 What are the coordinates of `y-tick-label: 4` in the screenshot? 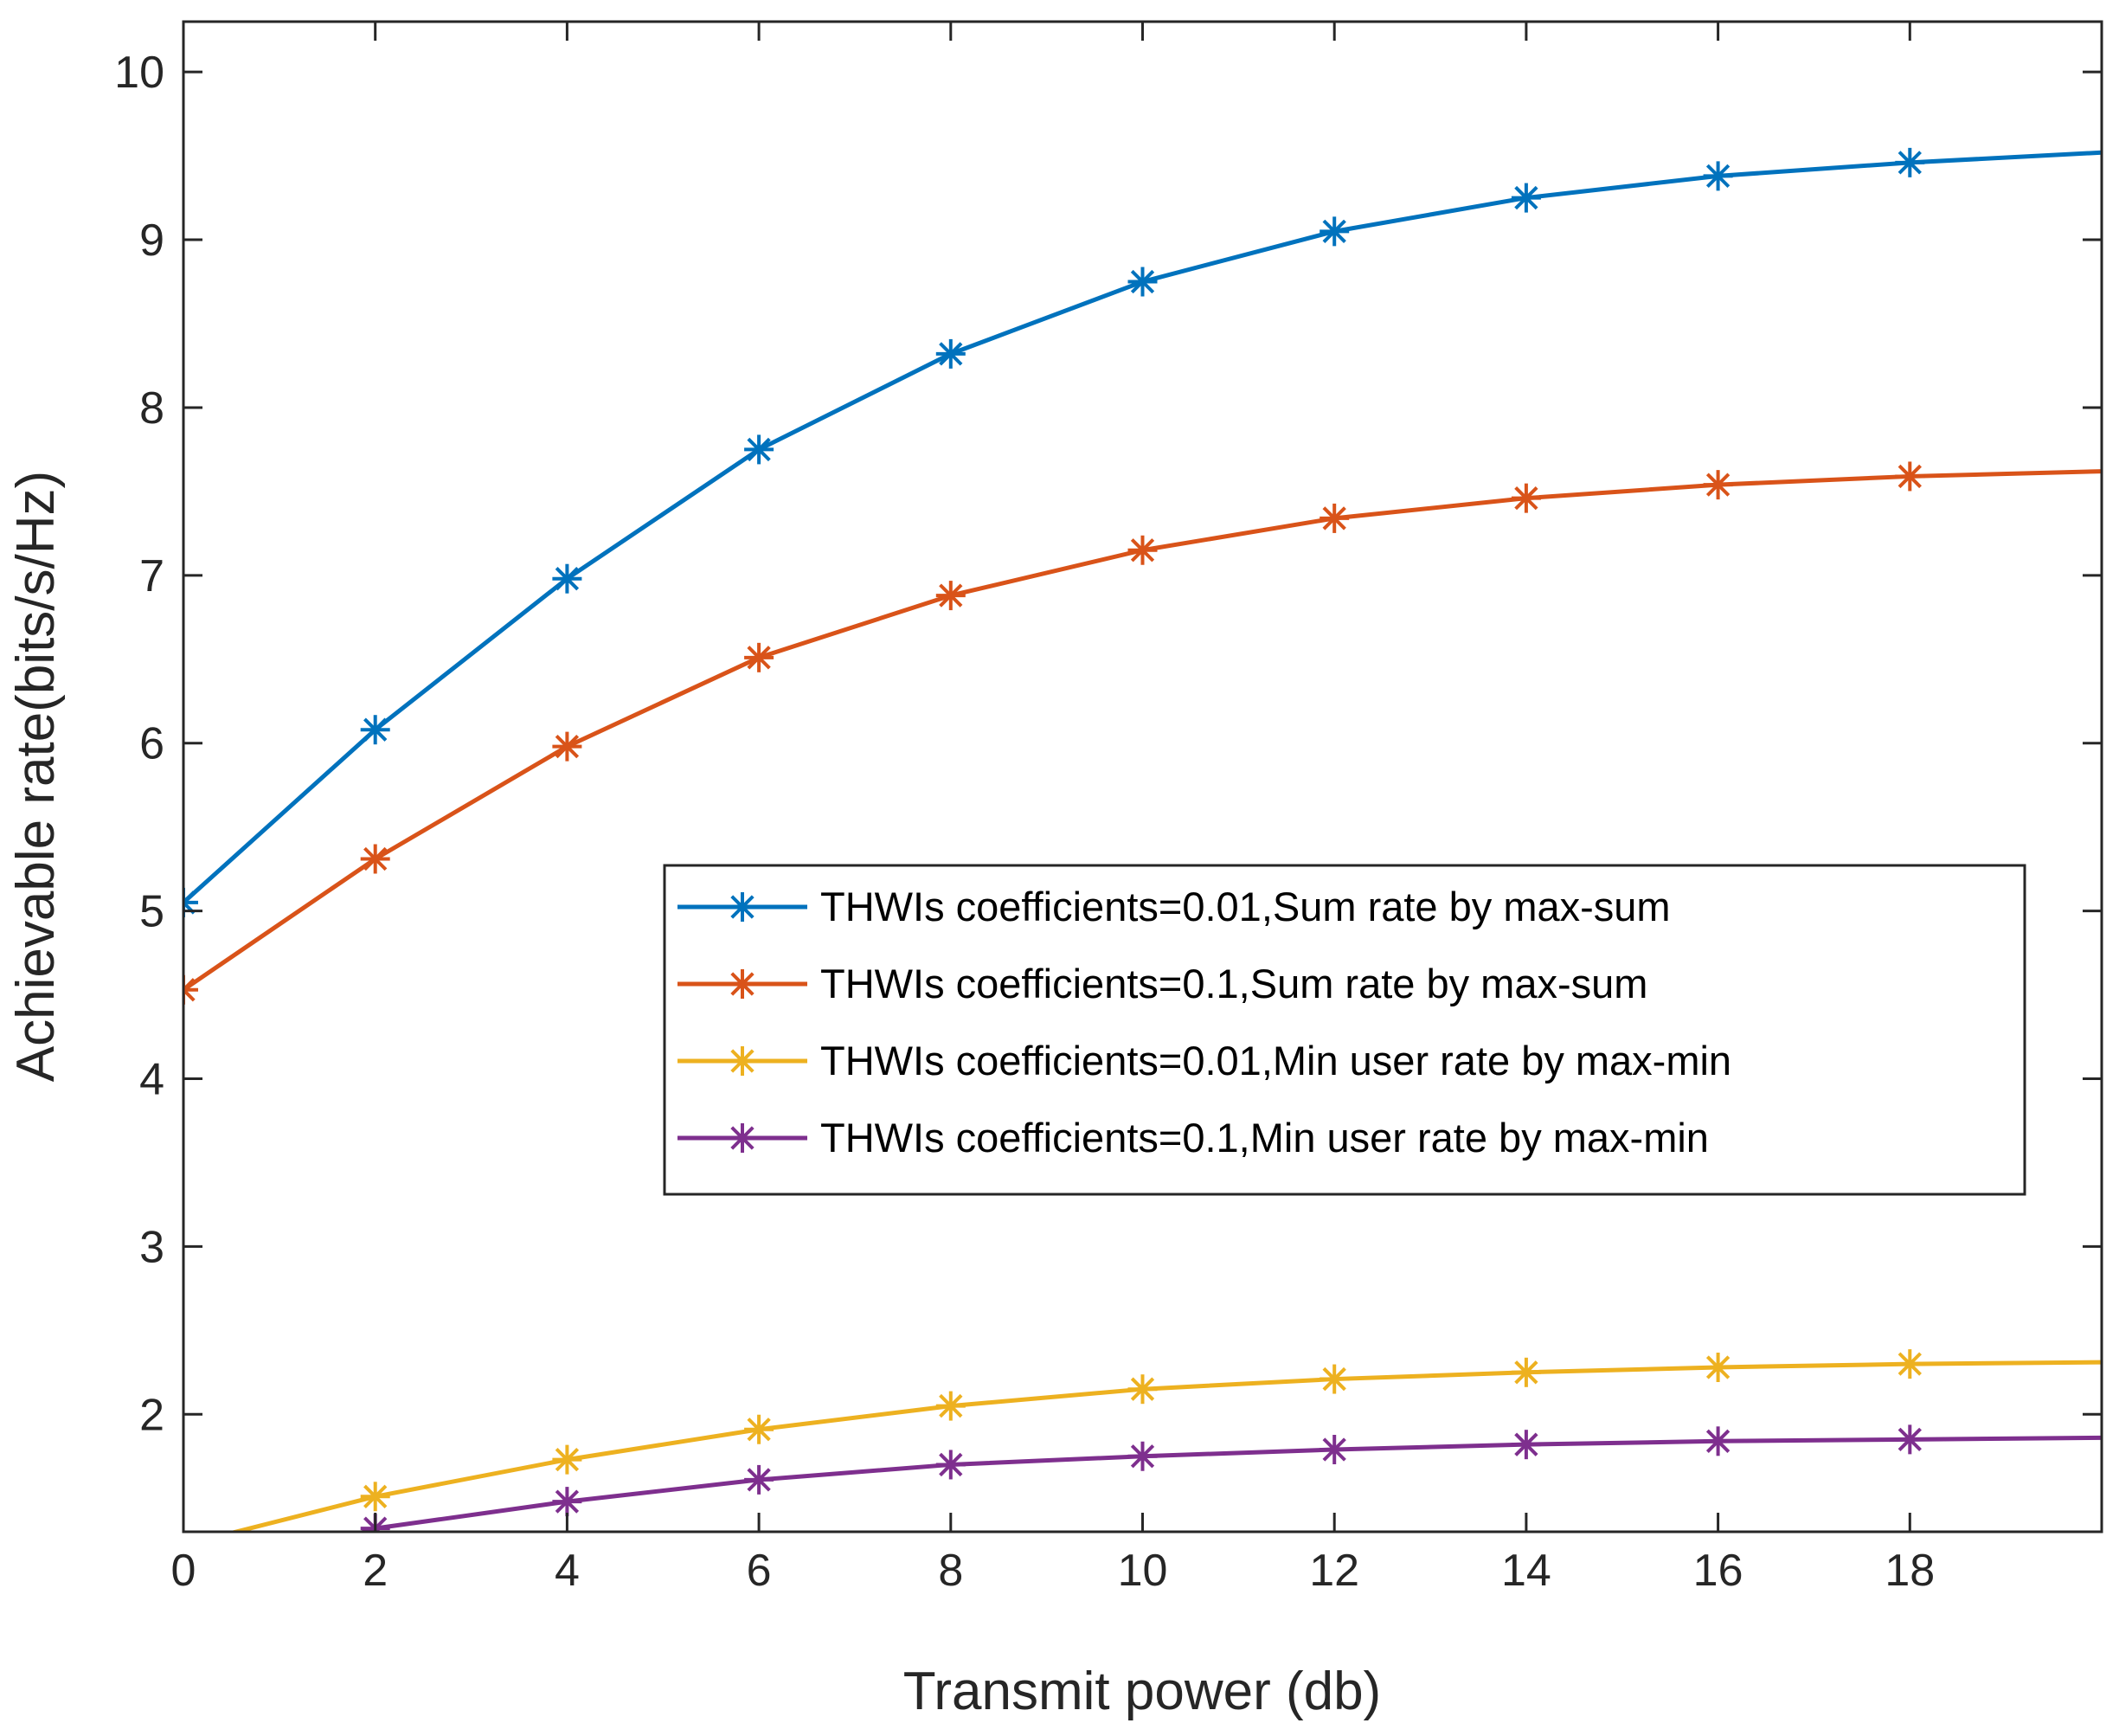 It's located at (151, 1080).